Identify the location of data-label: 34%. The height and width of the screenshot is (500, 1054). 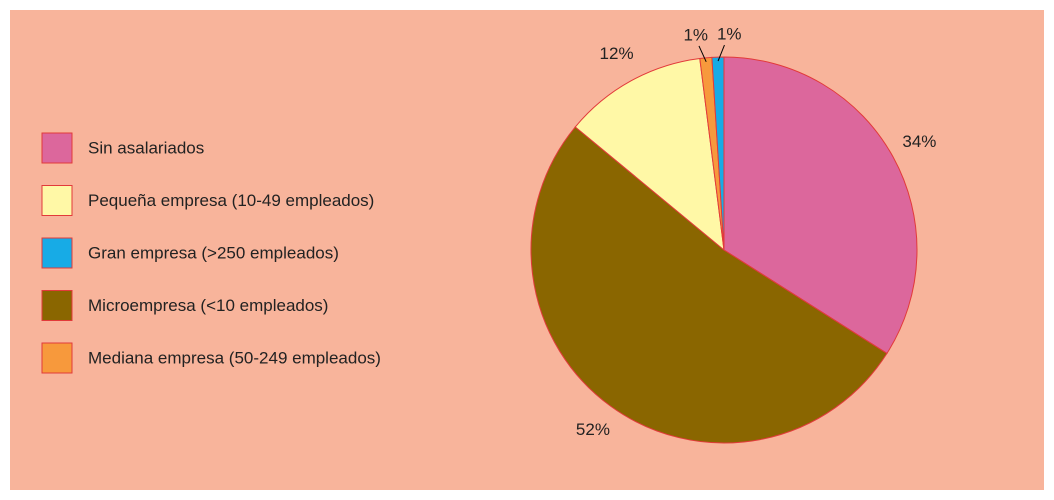
(919, 141).